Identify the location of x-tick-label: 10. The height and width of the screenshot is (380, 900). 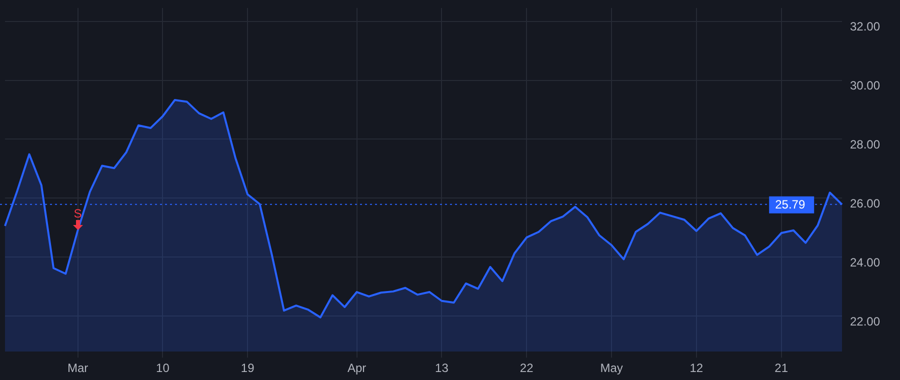
(163, 368).